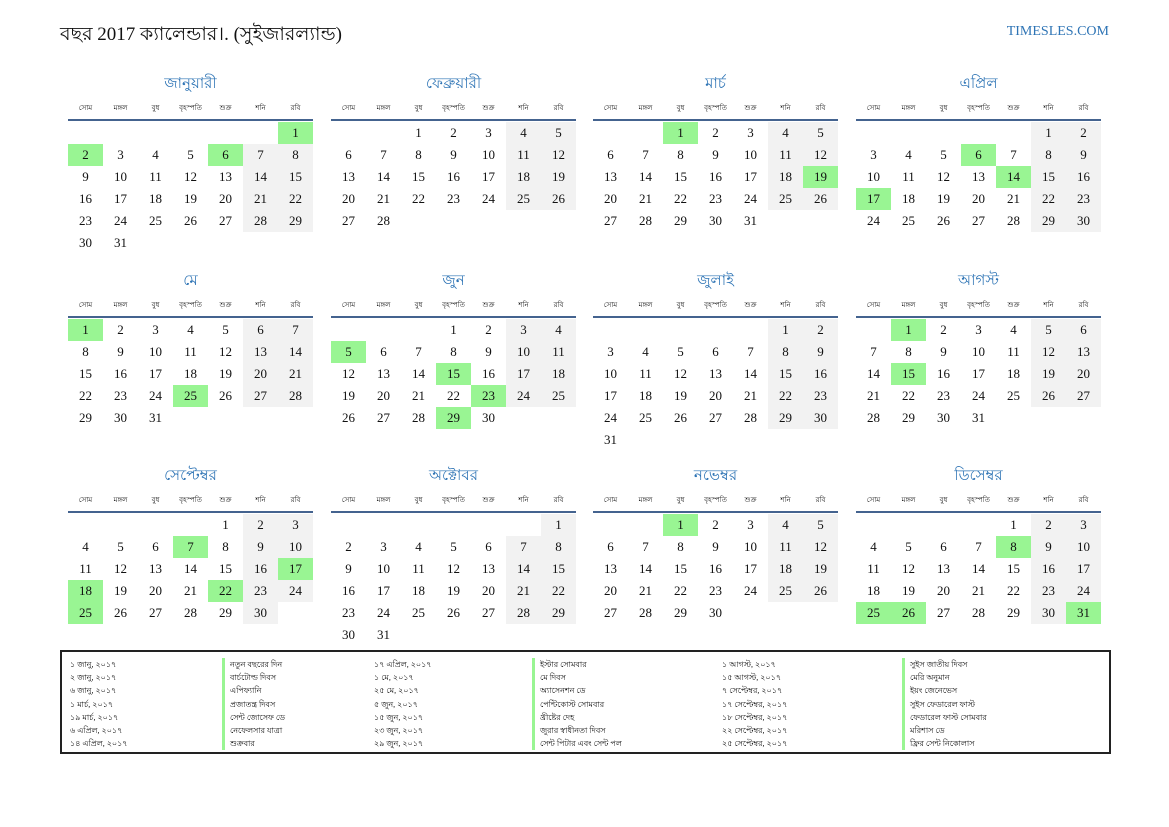  Describe the element at coordinates (1013, 547) in the screenshot. I see `holiday-day-cell: 8` at that location.